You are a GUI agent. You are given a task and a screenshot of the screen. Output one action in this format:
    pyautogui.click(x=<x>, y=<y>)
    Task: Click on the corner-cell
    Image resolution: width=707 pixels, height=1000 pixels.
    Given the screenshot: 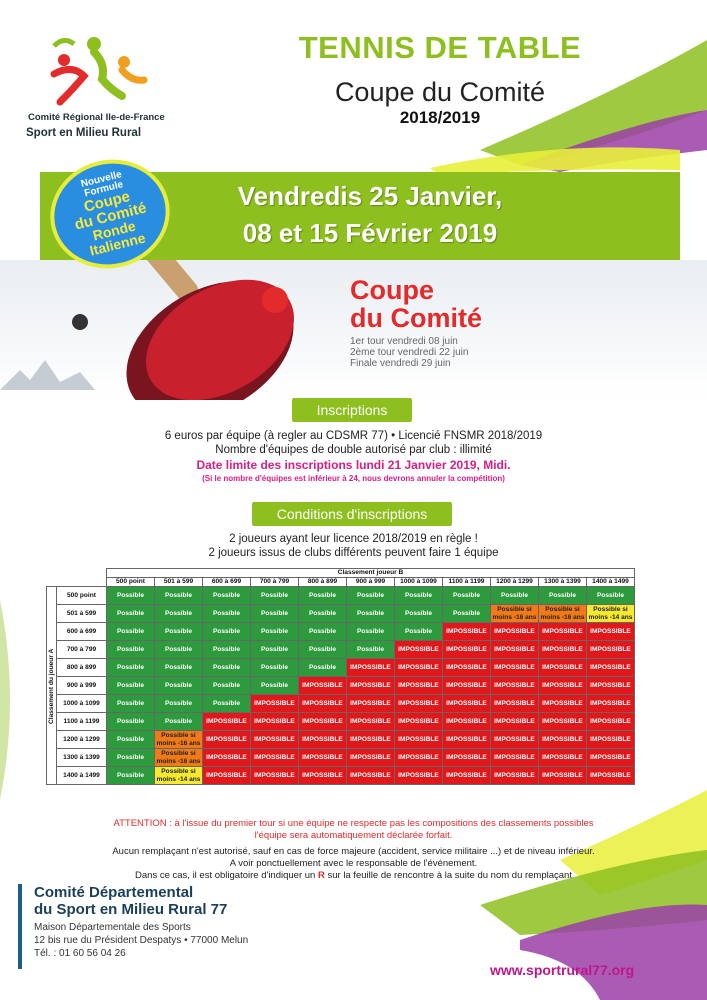 What is the action you would take?
    pyautogui.click(x=76, y=573)
    